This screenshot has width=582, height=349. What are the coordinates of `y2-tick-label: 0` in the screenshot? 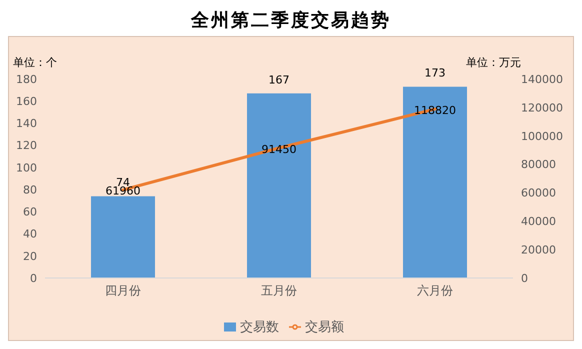 It's located at (524, 278).